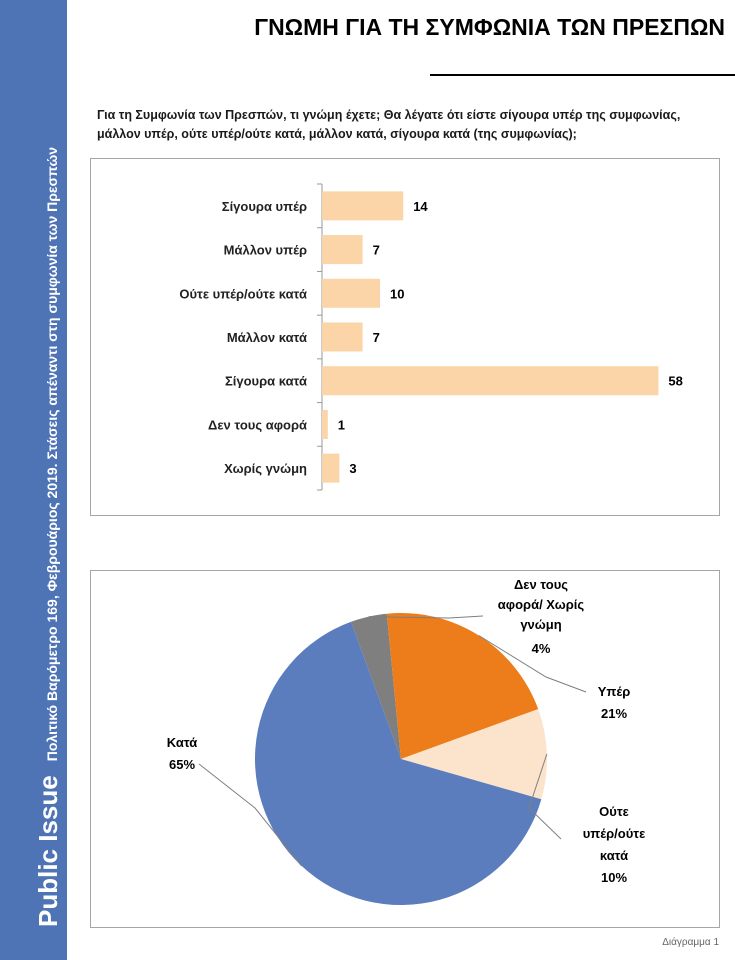 This screenshot has width=735, height=960. What do you see at coordinates (264, 206) in the screenshot?
I see `category-label: Σίγουρα υπέρ` at bounding box center [264, 206].